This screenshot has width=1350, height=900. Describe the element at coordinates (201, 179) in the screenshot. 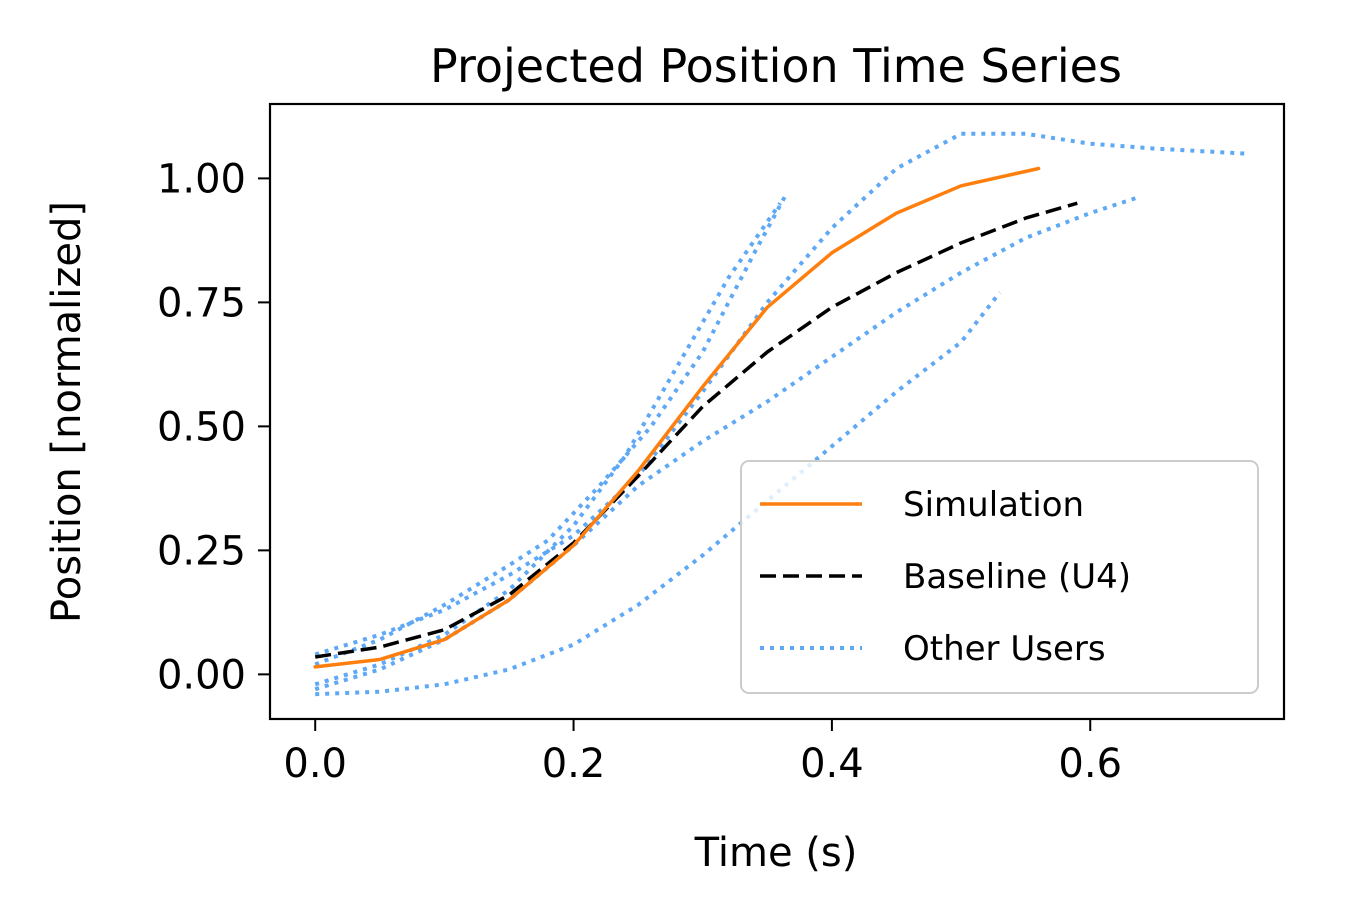

I see `y-tick-label: 1.00` at that location.